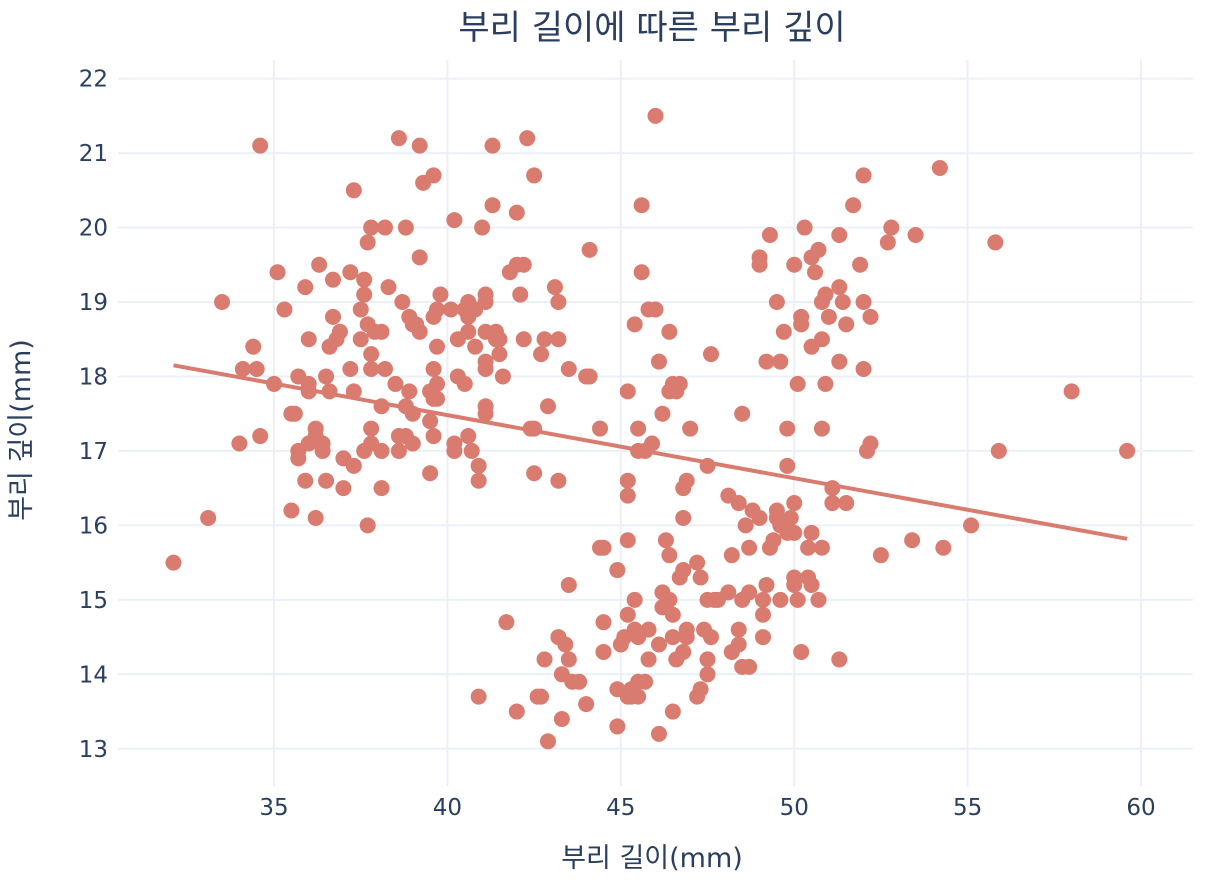  Describe the element at coordinates (93, 750) in the screenshot. I see `y-tick-label: 13` at that location.